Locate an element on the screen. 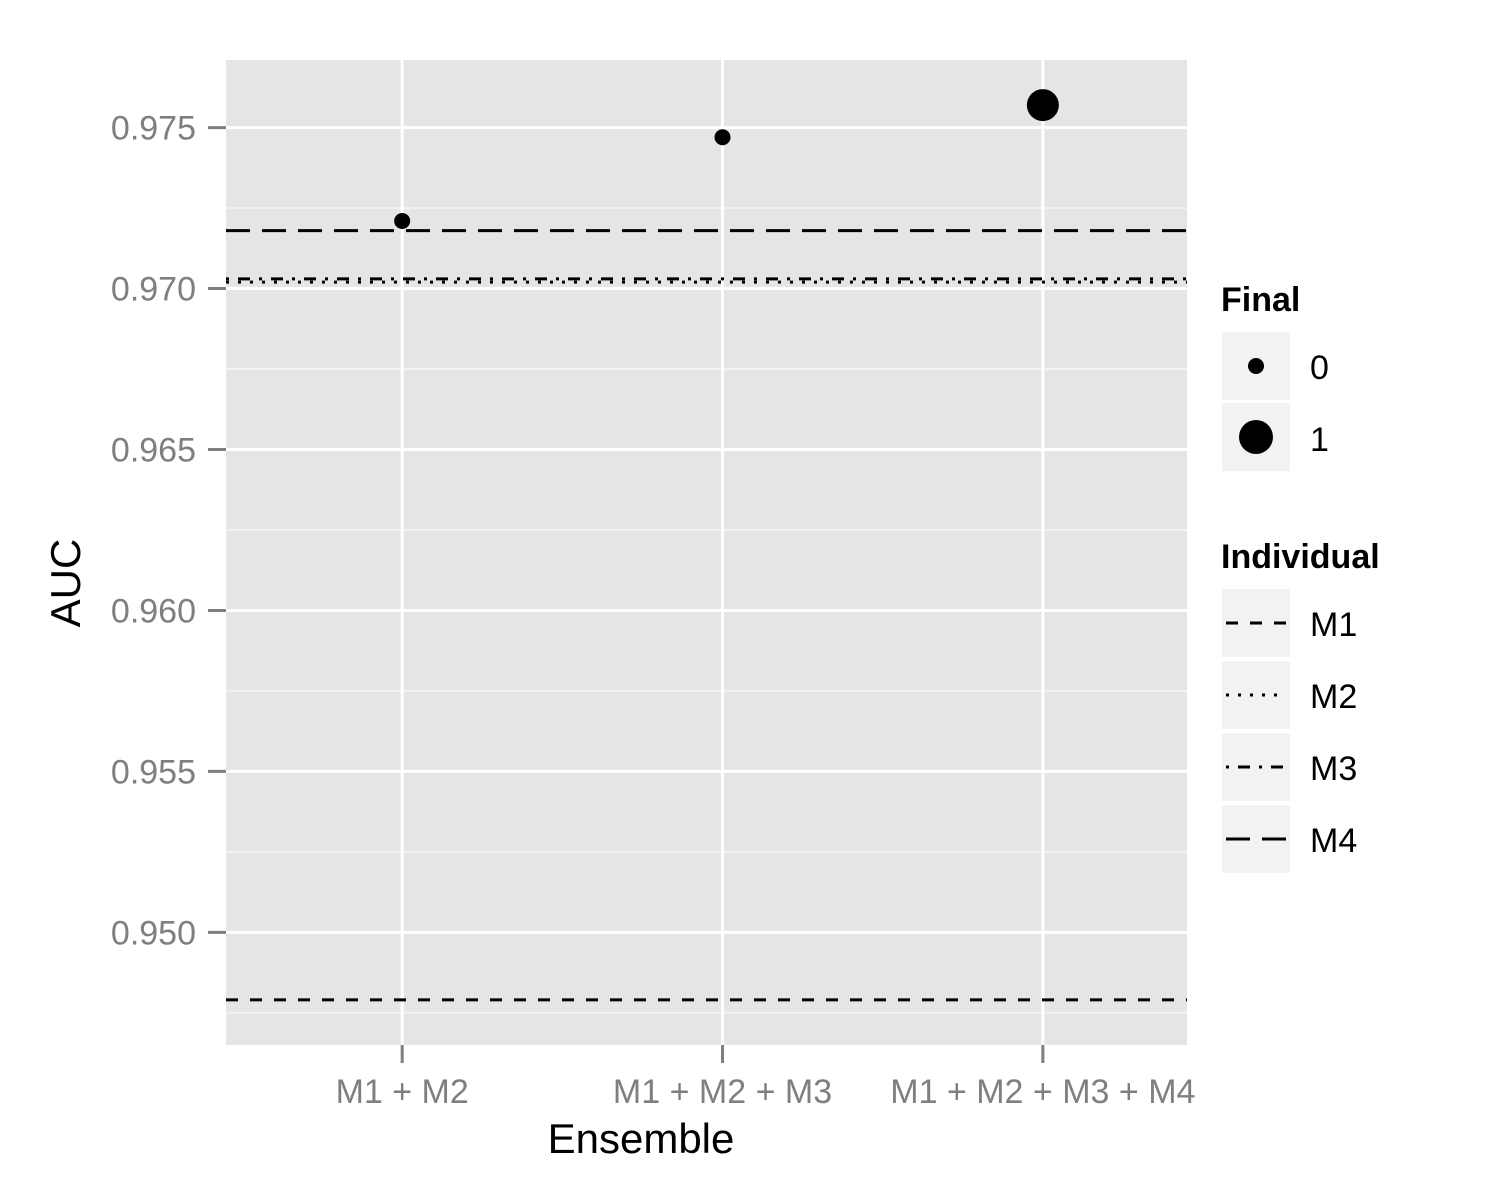  legend-key-point-large is located at coordinates (1256, 437).